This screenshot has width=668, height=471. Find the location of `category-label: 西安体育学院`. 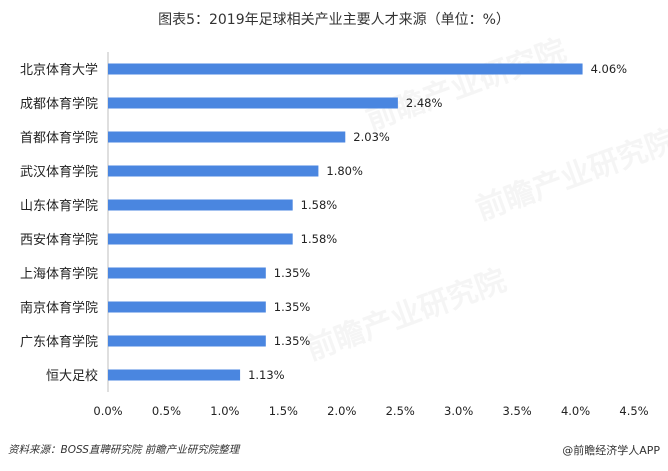

category-label: 西安体育学院 is located at coordinates (59, 240).